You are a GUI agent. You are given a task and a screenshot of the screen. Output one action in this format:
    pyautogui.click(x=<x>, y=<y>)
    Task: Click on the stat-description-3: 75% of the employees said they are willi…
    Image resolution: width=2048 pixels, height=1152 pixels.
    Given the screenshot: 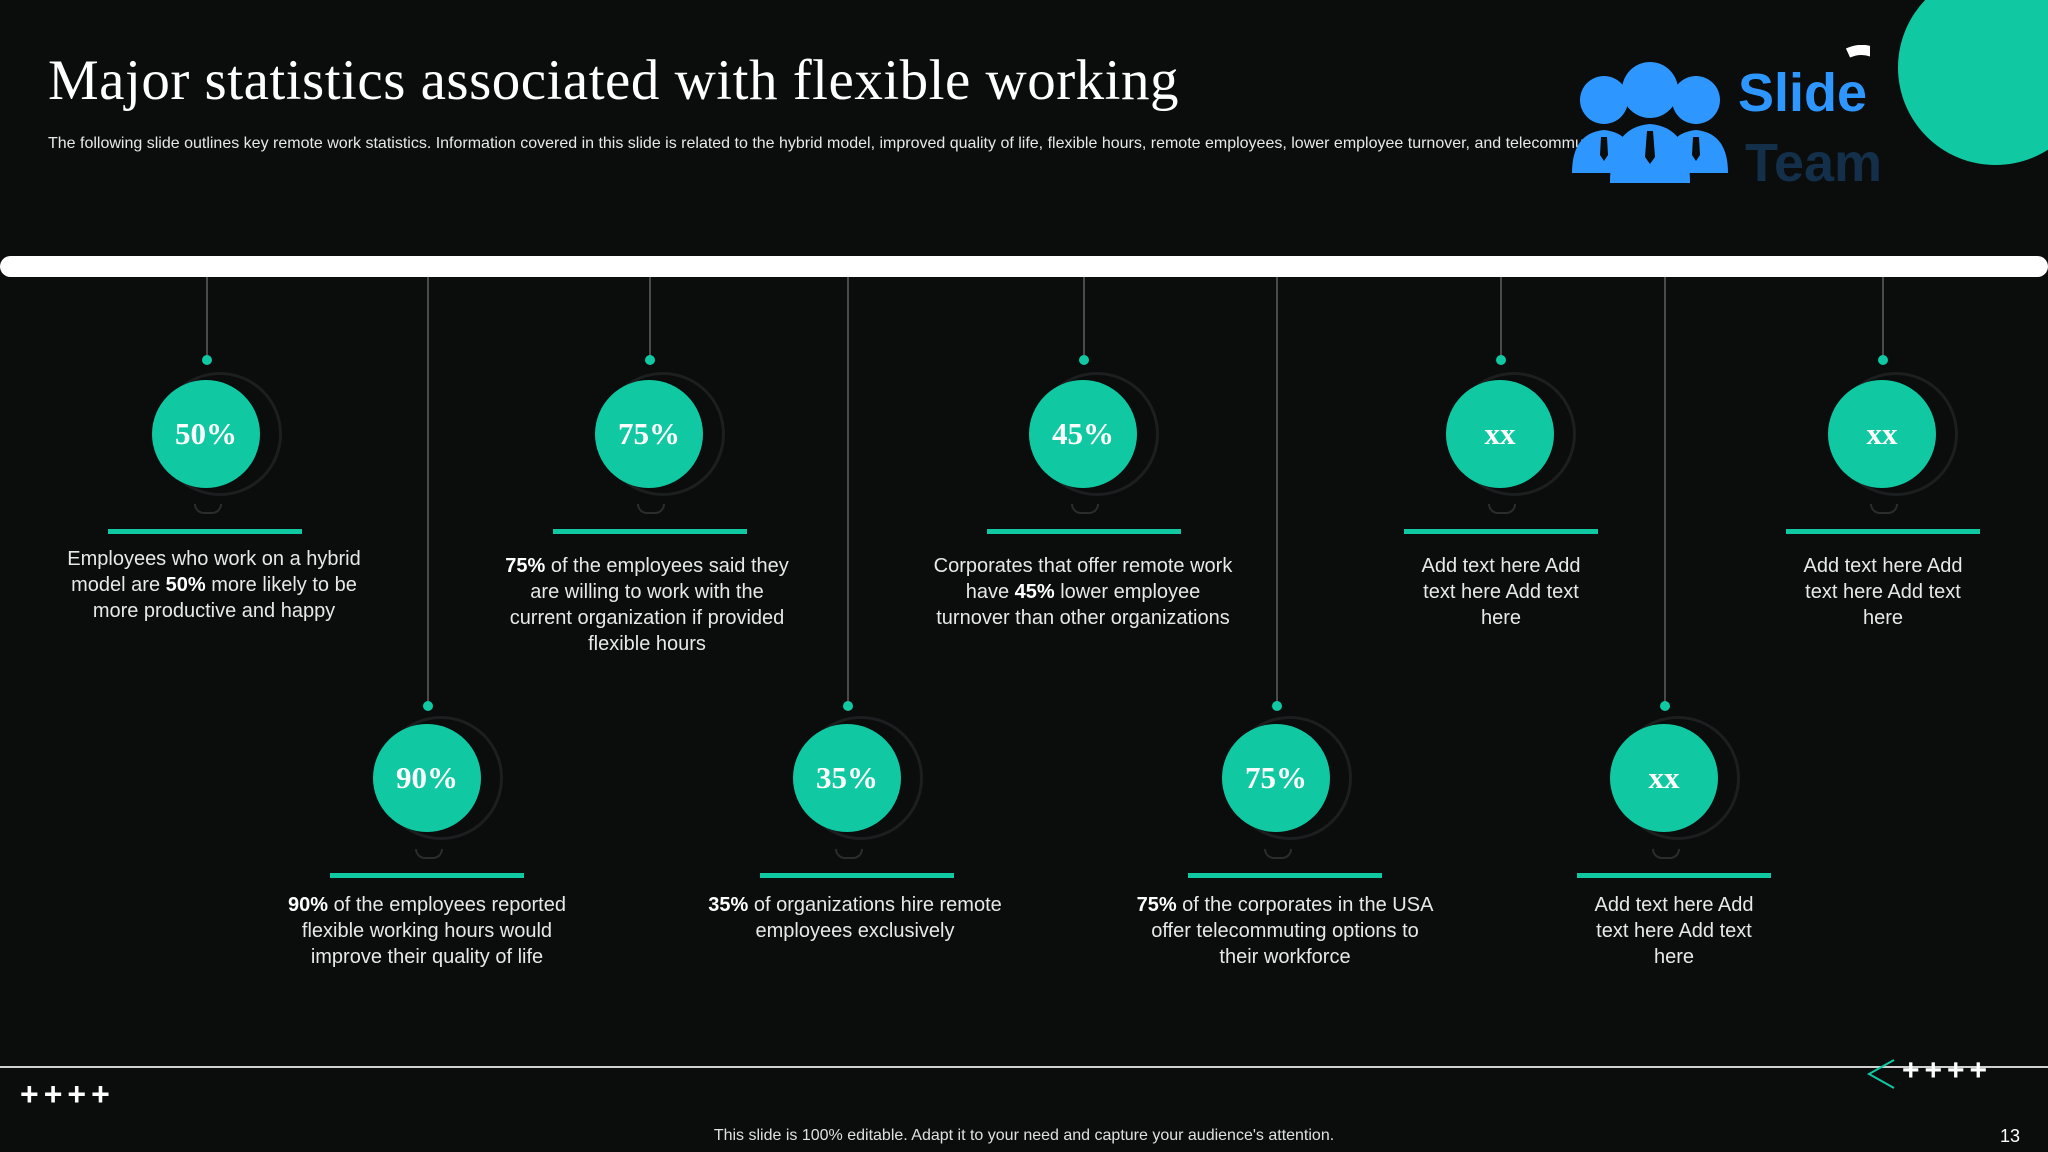 What is the action you would take?
    pyautogui.click(x=647, y=605)
    